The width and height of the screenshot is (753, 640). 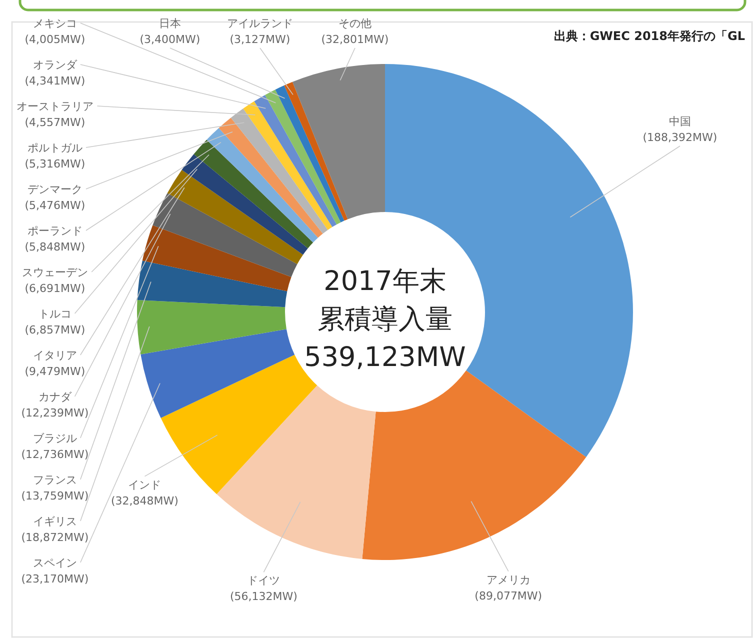 What do you see at coordinates (55, 330) in the screenshot?
I see `data-label: (6,857MW)` at bounding box center [55, 330].